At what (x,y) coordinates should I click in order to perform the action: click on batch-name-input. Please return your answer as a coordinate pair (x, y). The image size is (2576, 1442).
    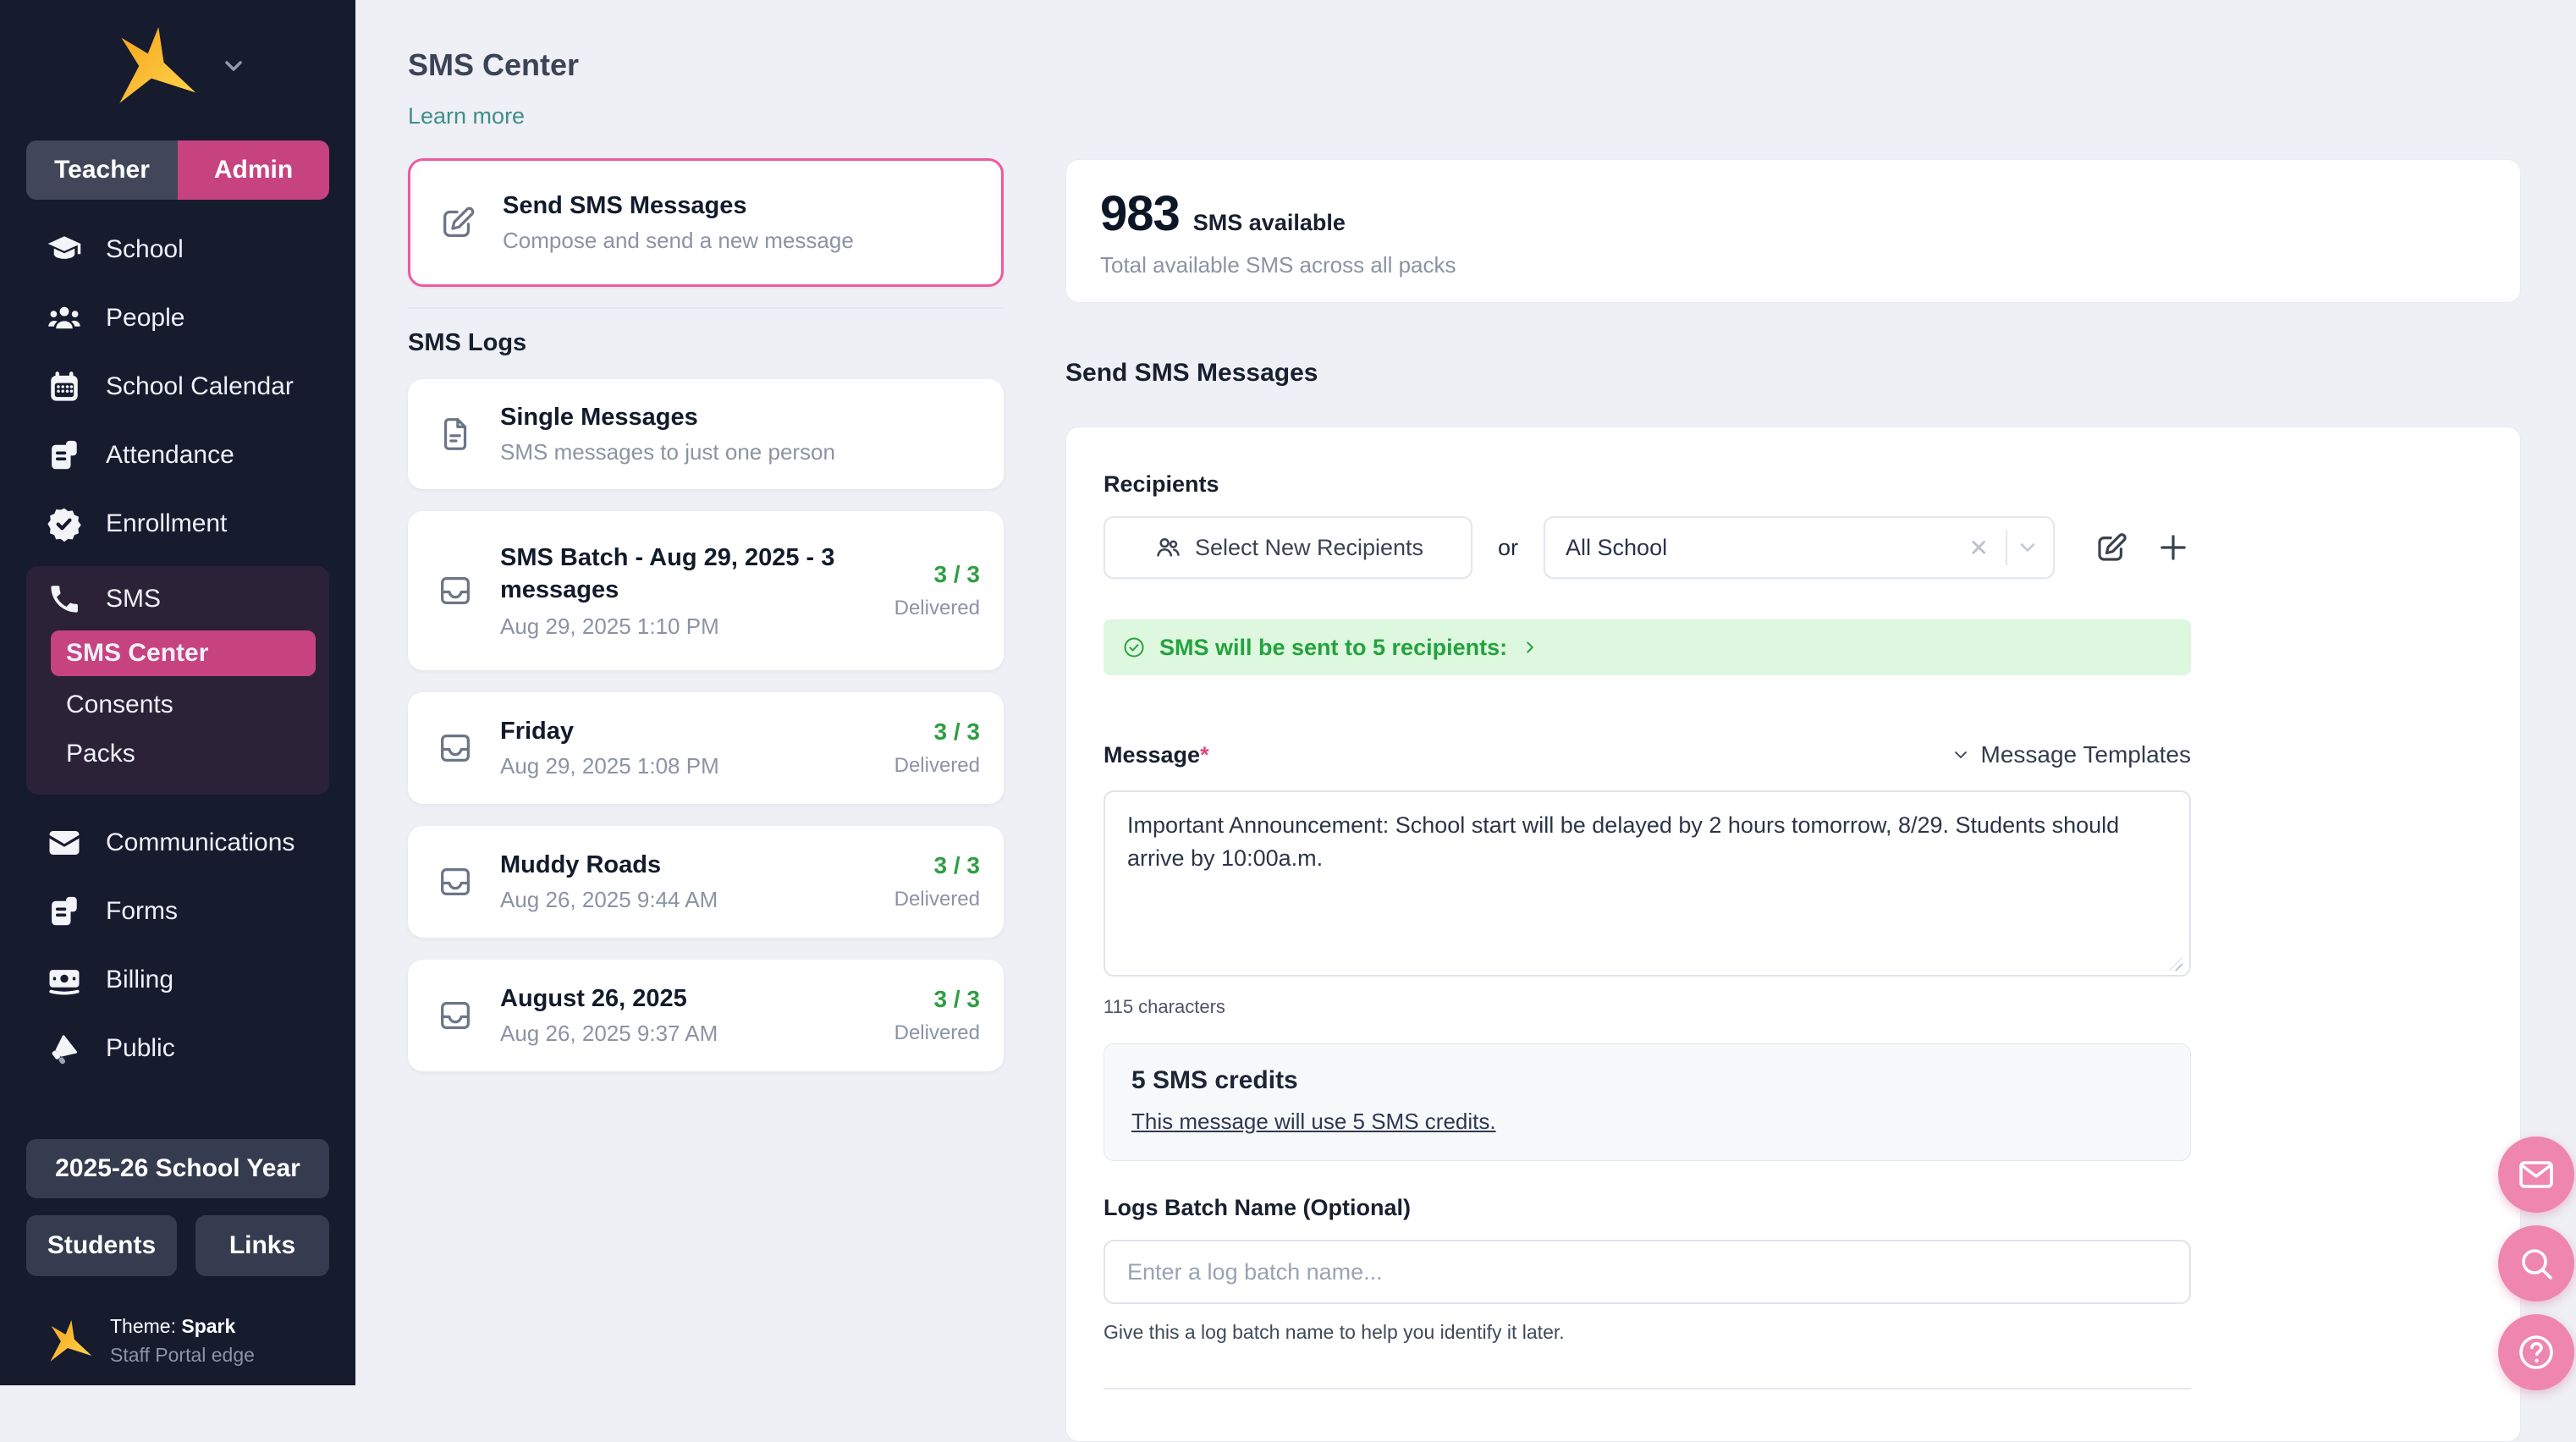
    Looking at the image, I should click on (1647, 1272).